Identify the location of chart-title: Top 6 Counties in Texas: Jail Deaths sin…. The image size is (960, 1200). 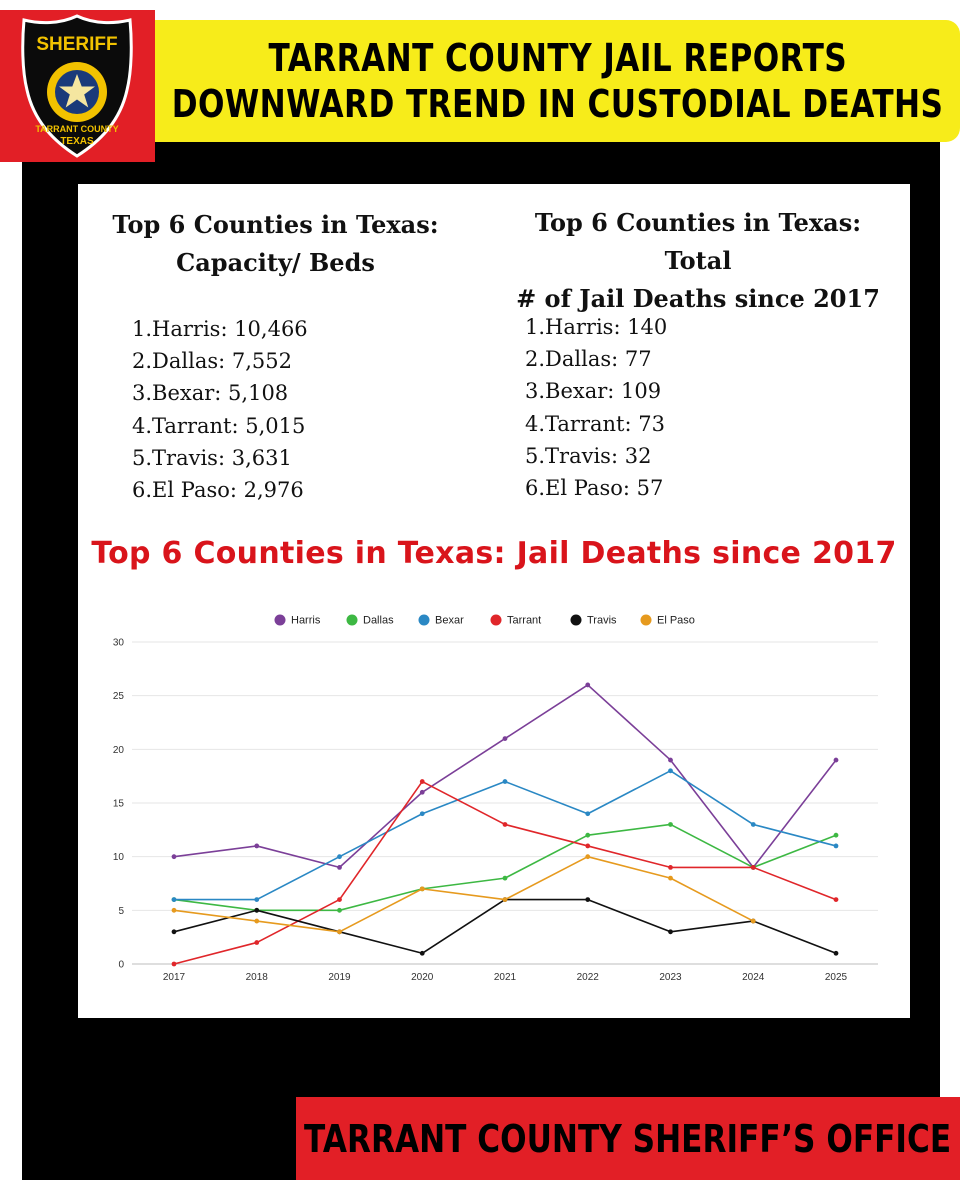
(494, 553).